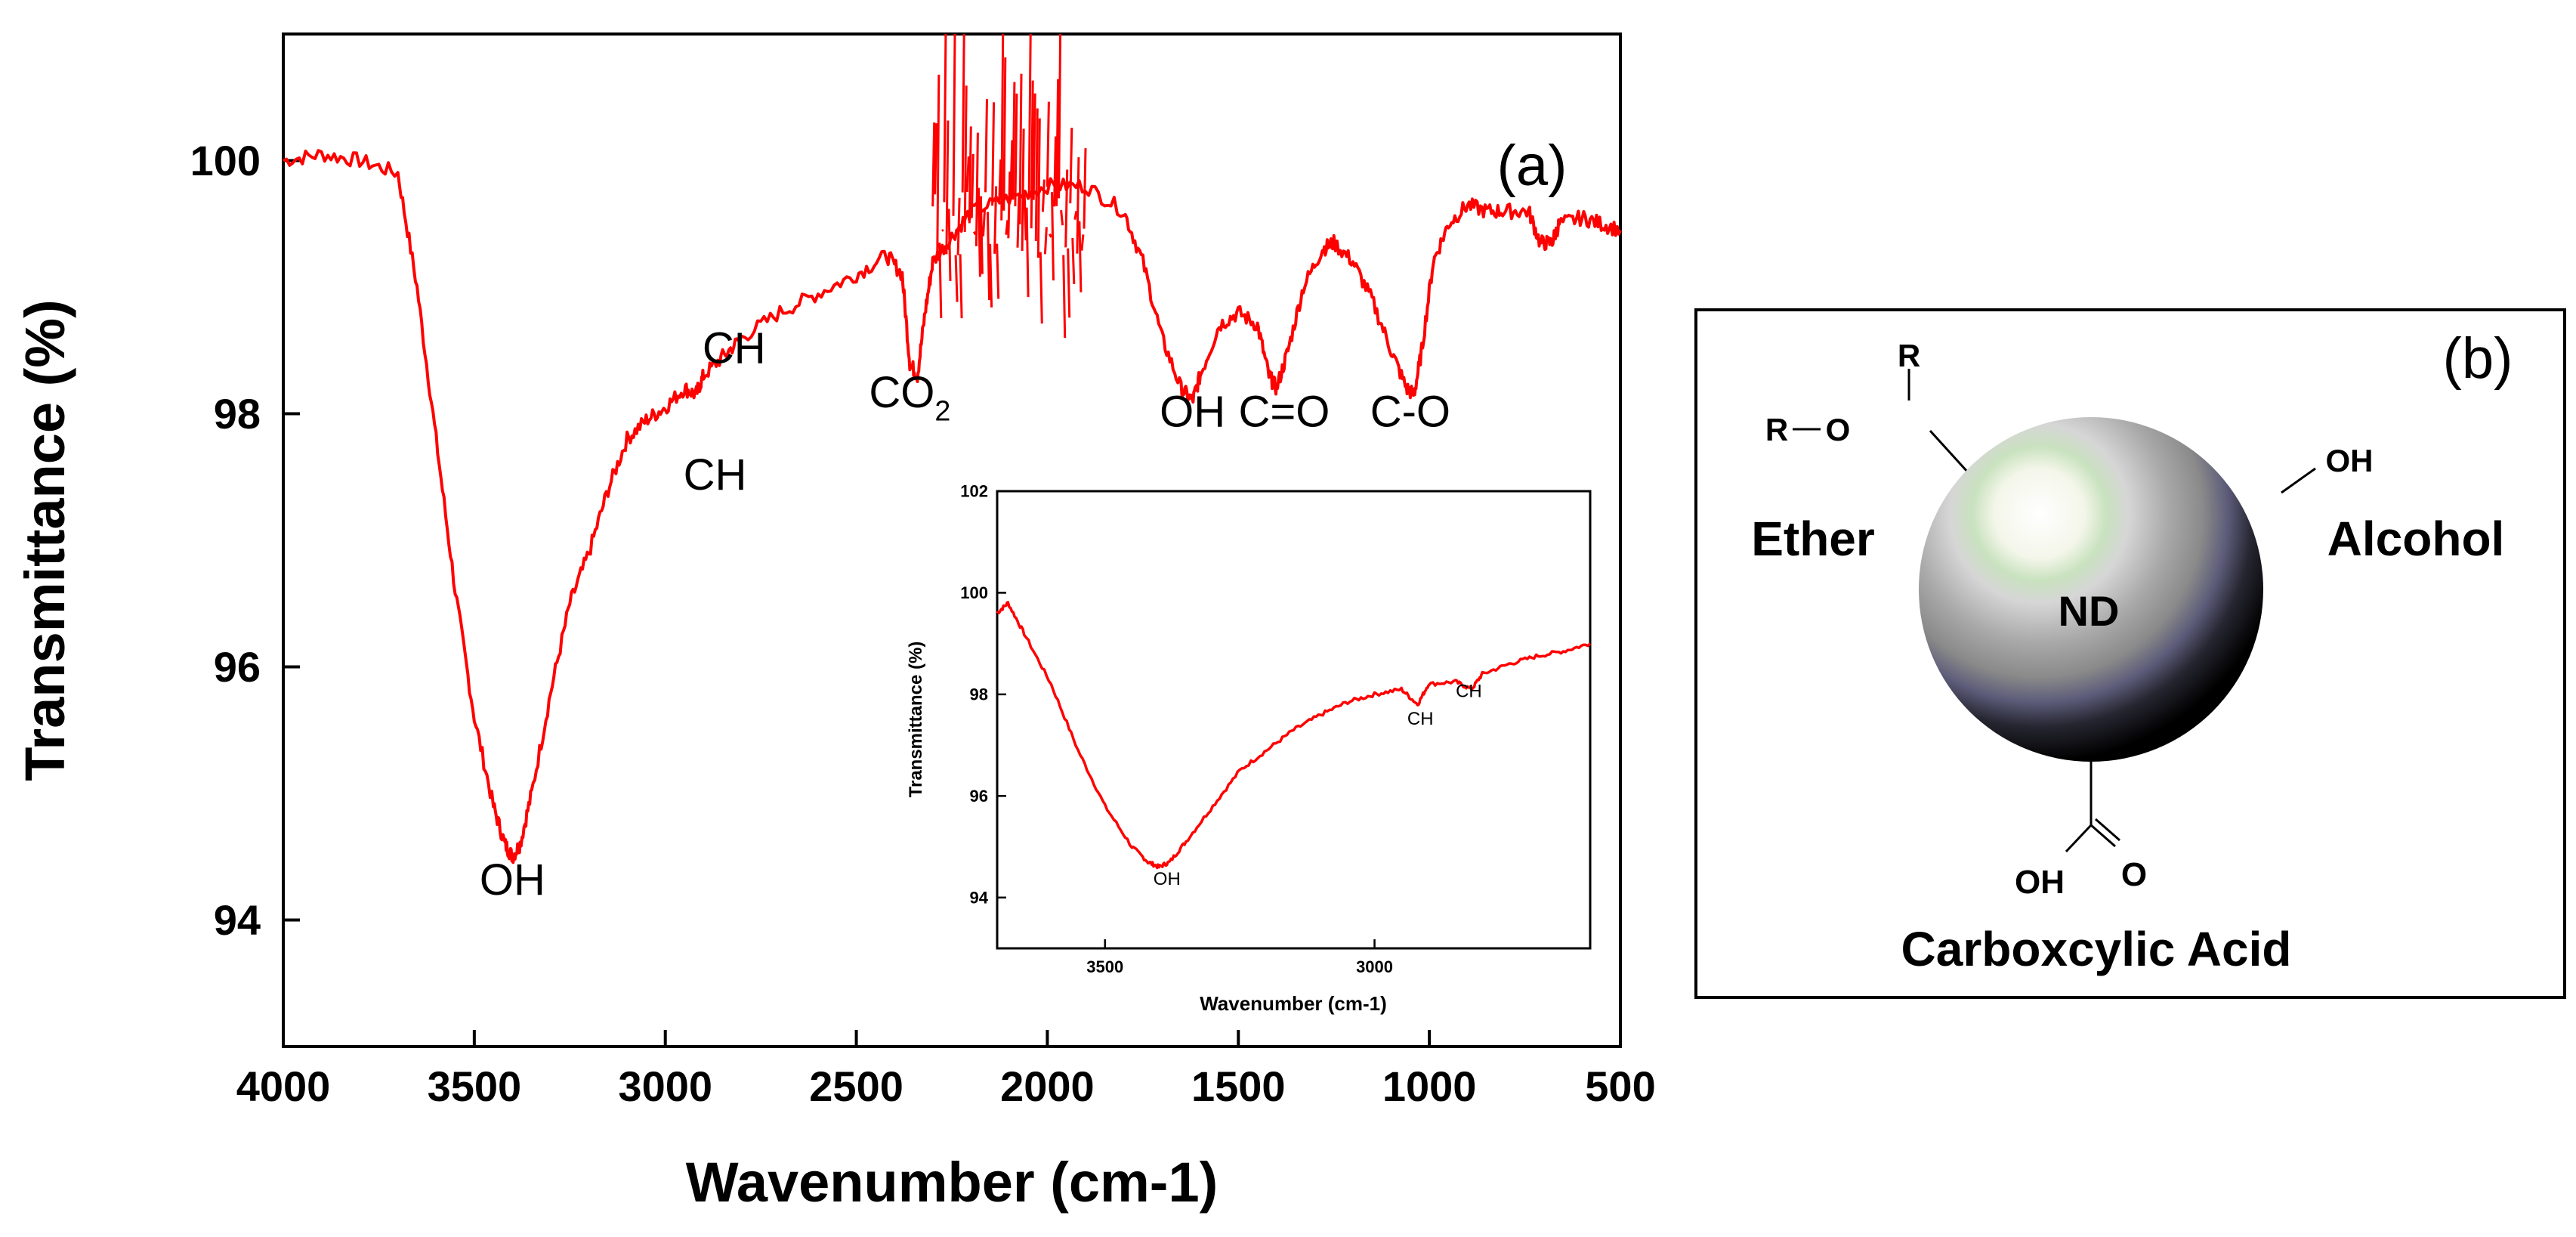 The height and width of the screenshot is (1237, 2576). I want to click on alcohol-label: Alcohol, so click(2416, 539).